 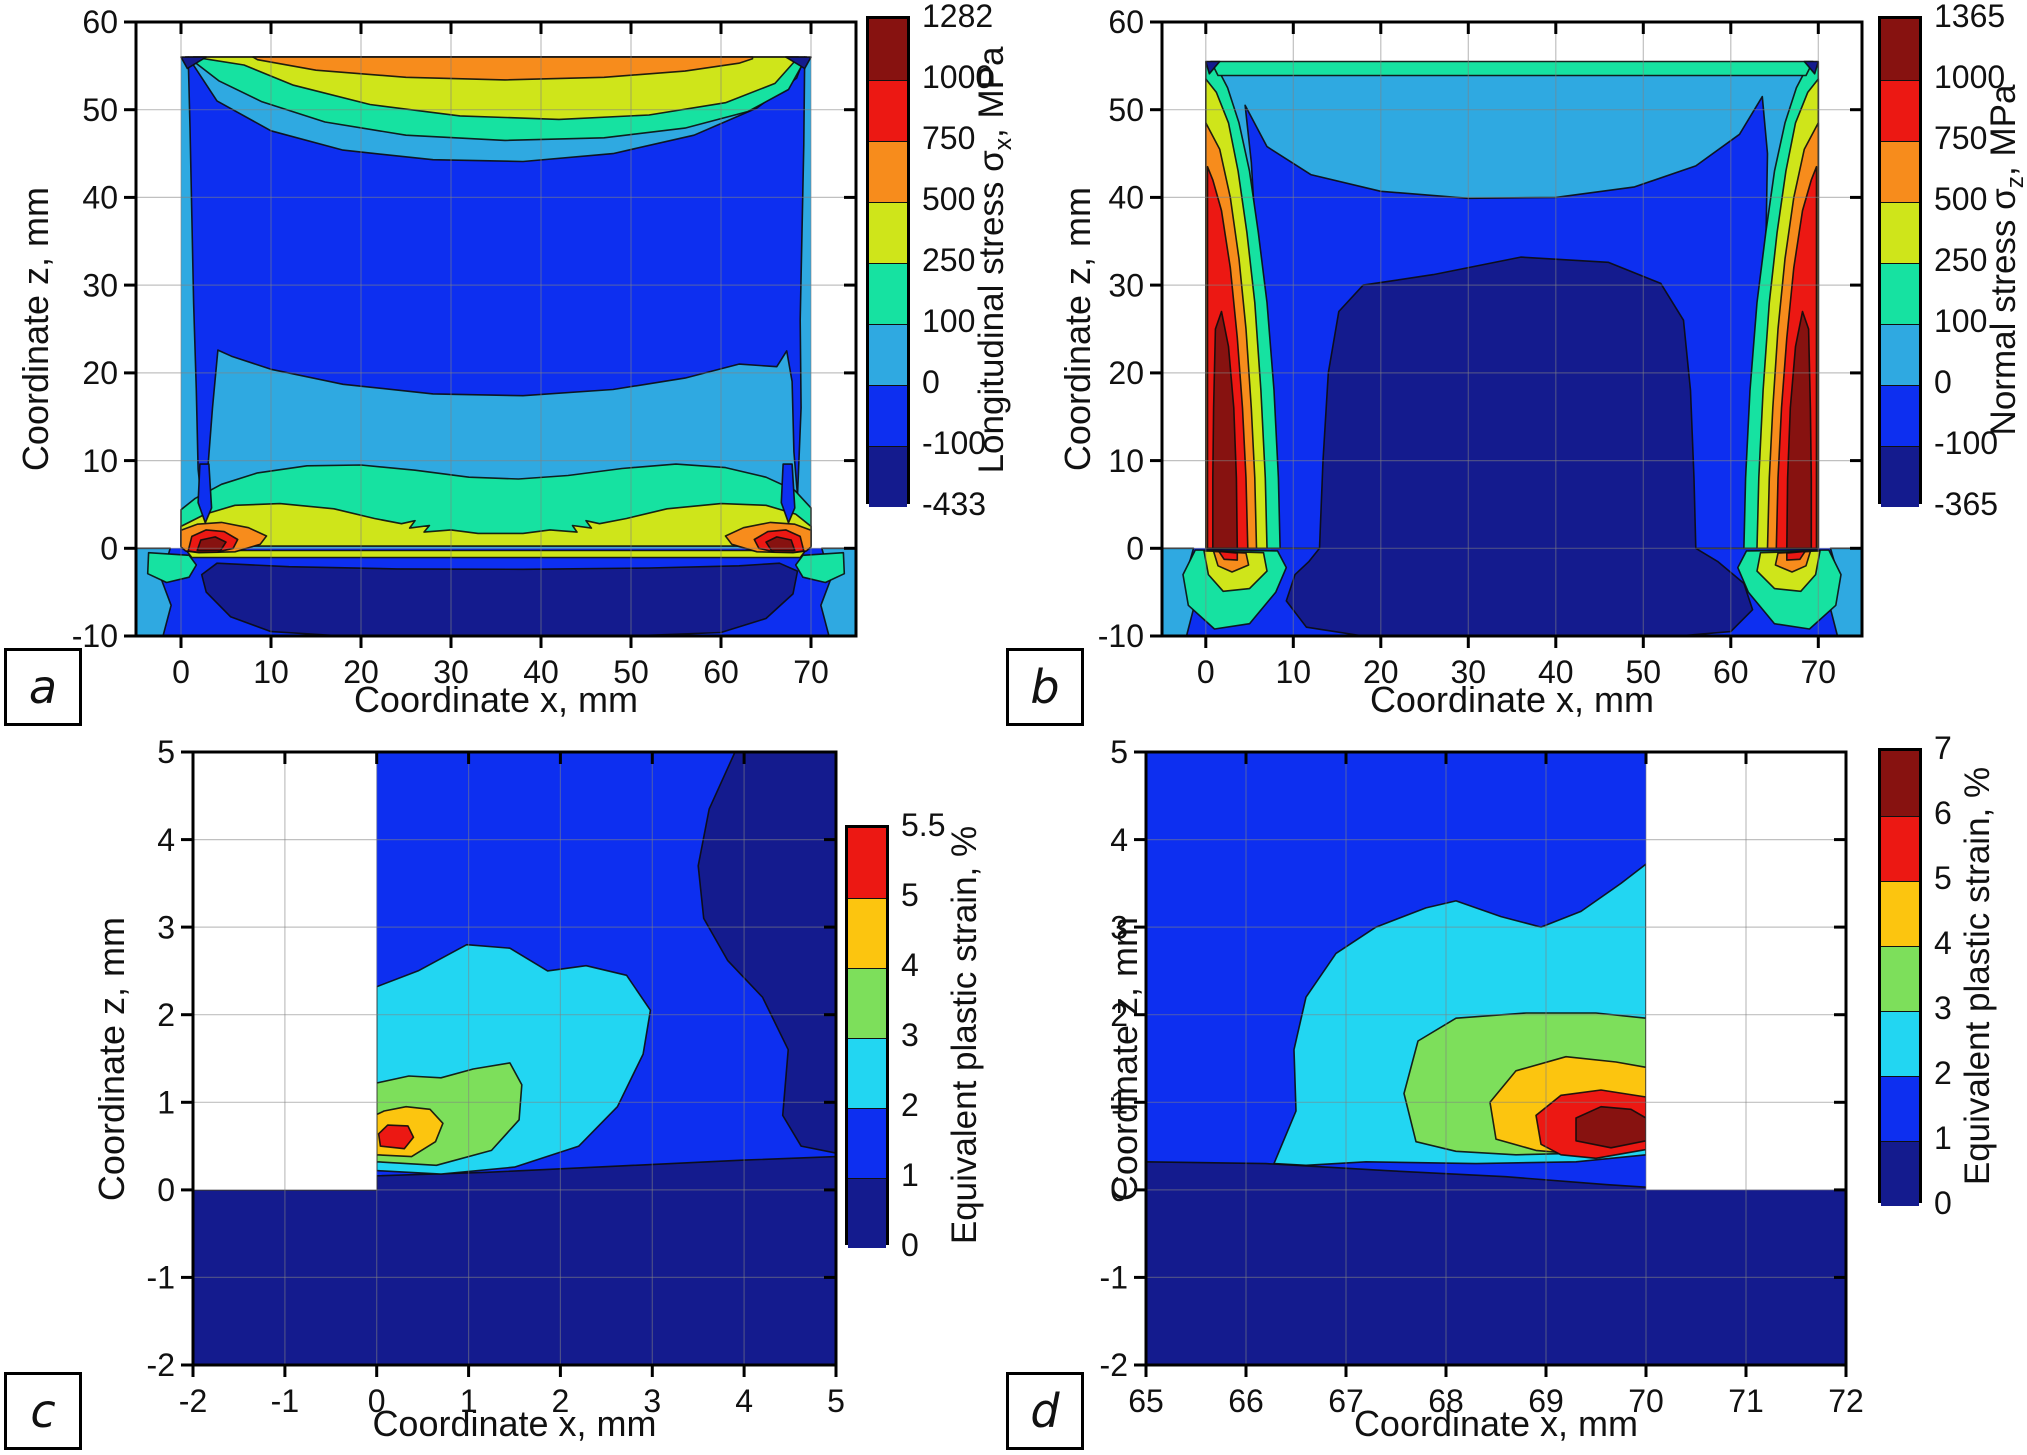 I want to click on colorbar-tick-label-a: 250, so click(x=949, y=260).